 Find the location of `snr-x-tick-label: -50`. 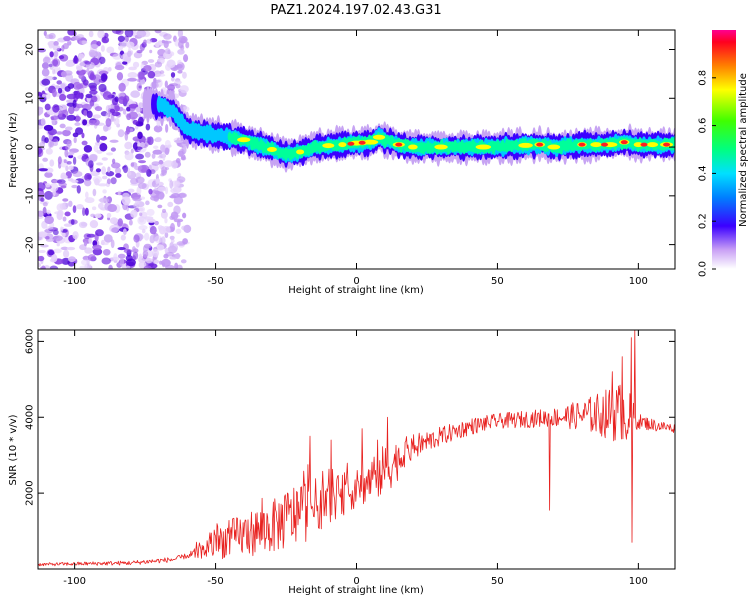

snr-x-tick-label: -50 is located at coordinates (215, 581).